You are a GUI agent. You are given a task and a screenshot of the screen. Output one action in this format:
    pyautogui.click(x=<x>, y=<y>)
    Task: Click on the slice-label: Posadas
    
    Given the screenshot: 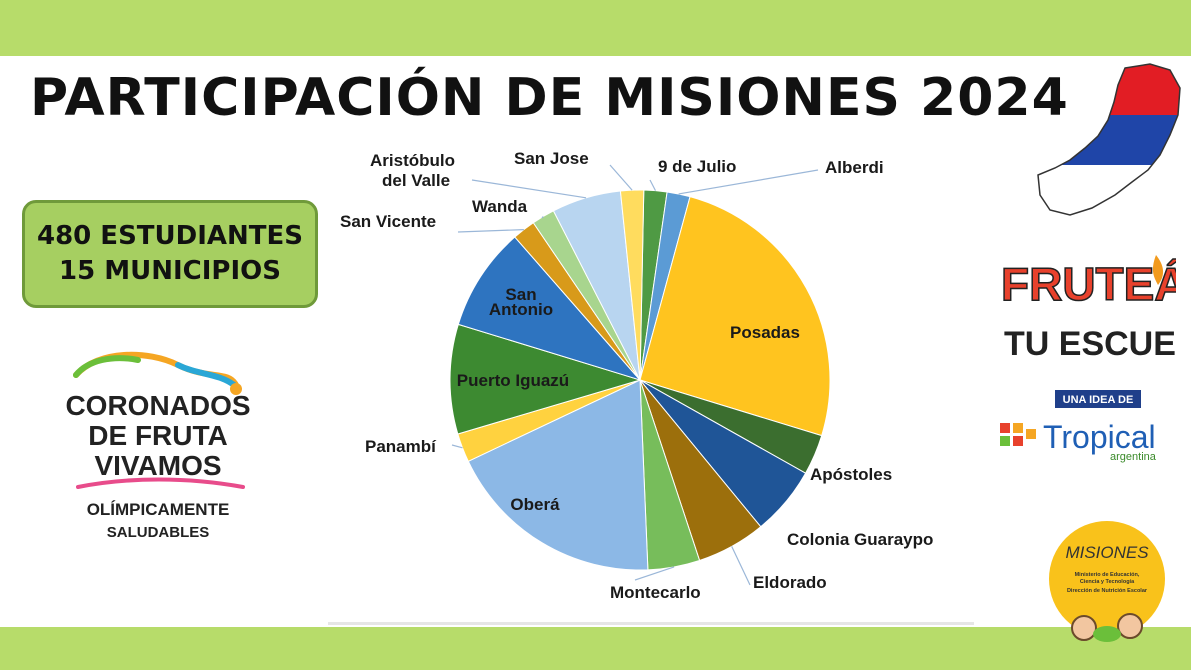 What is the action you would take?
    pyautogui.click(x=765, y=332)
    